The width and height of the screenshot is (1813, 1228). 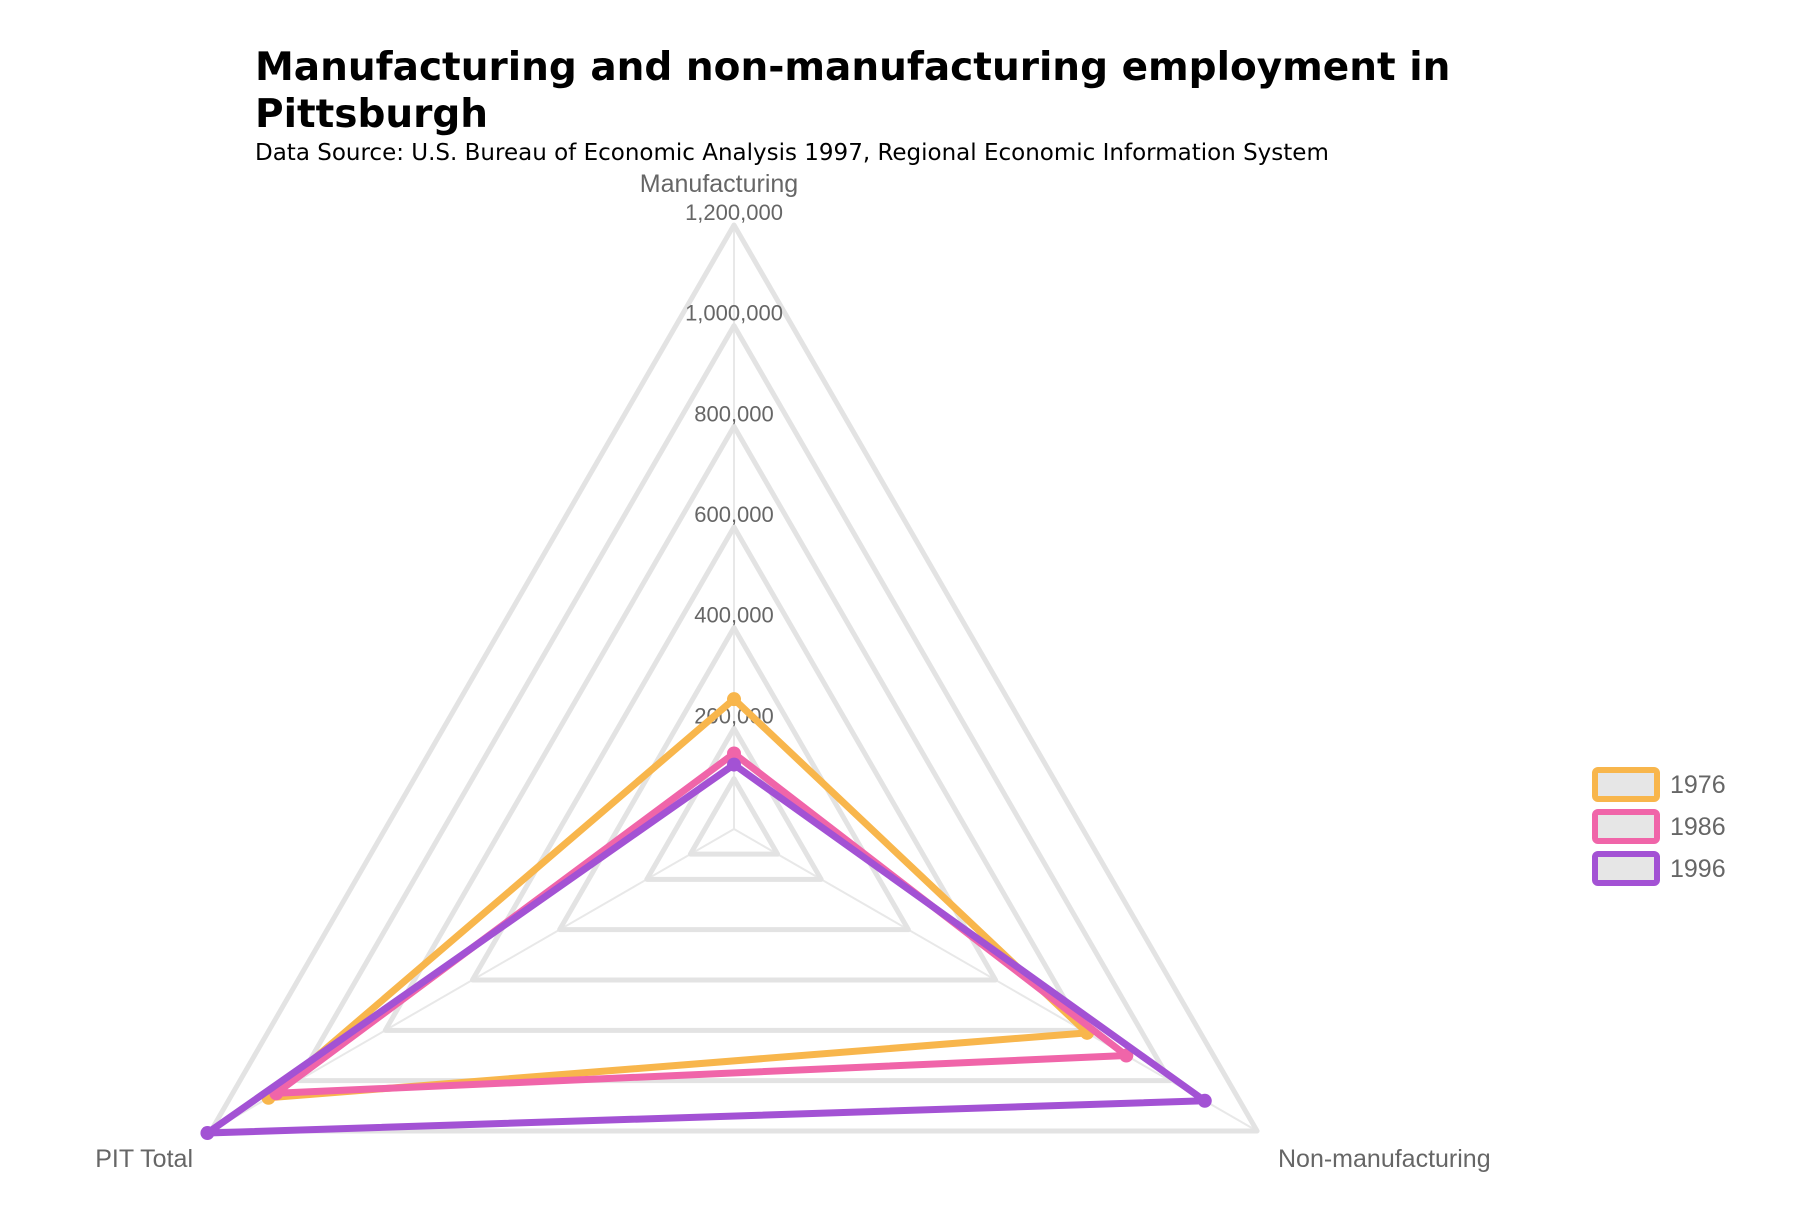 What do you see at coordinates (734, 313) in the screenshot?
I see `tick-label-1000000: 1,000,000` at bounding box center [734, 313].